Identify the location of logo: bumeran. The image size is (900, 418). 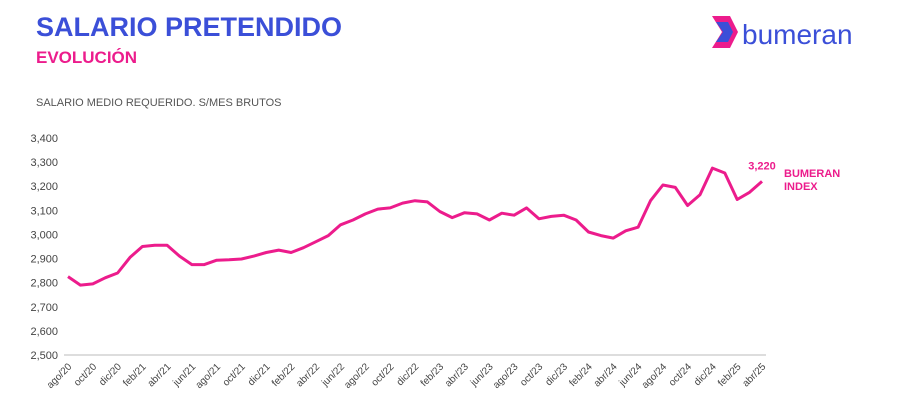
(782, 33).